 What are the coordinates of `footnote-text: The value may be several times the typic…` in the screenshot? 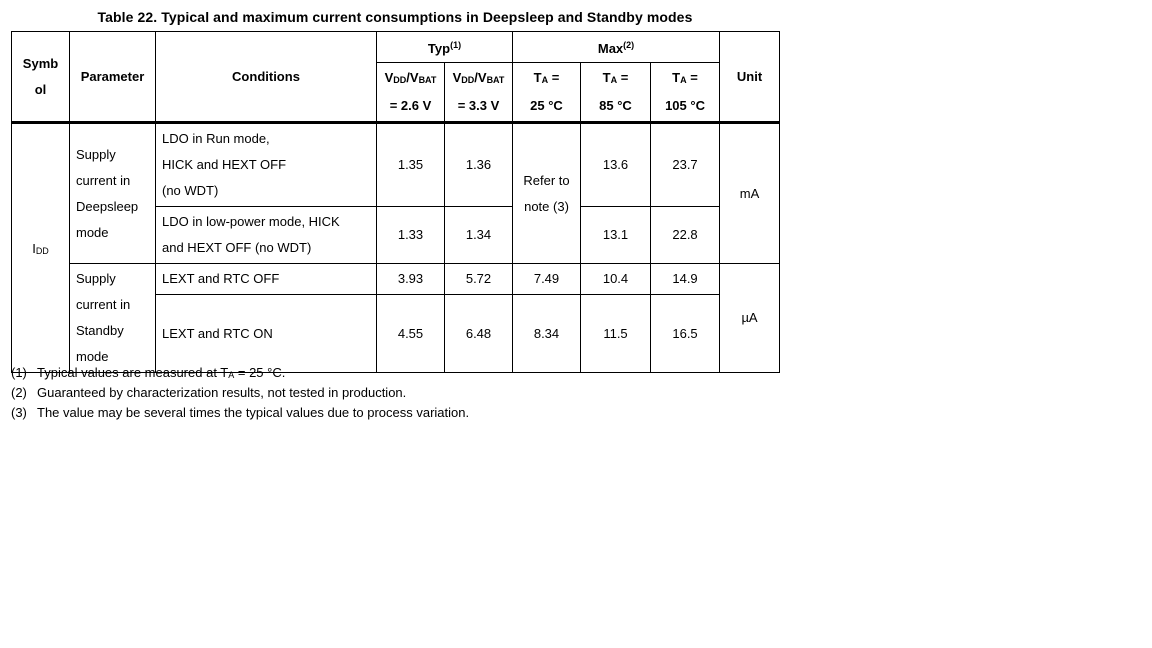 It's located at (253, 412).